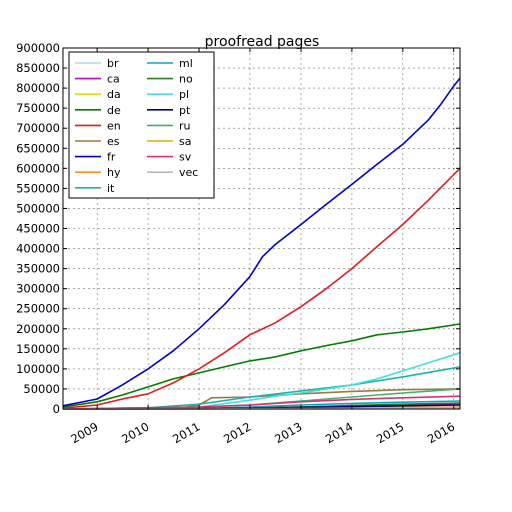 Image resolution: width=512 pixels, height=512 pixels. What do you see at coordinates (38, 269) in the screenshot?
I see `y-tick-label: 350000` at bounding box center [38, 269].